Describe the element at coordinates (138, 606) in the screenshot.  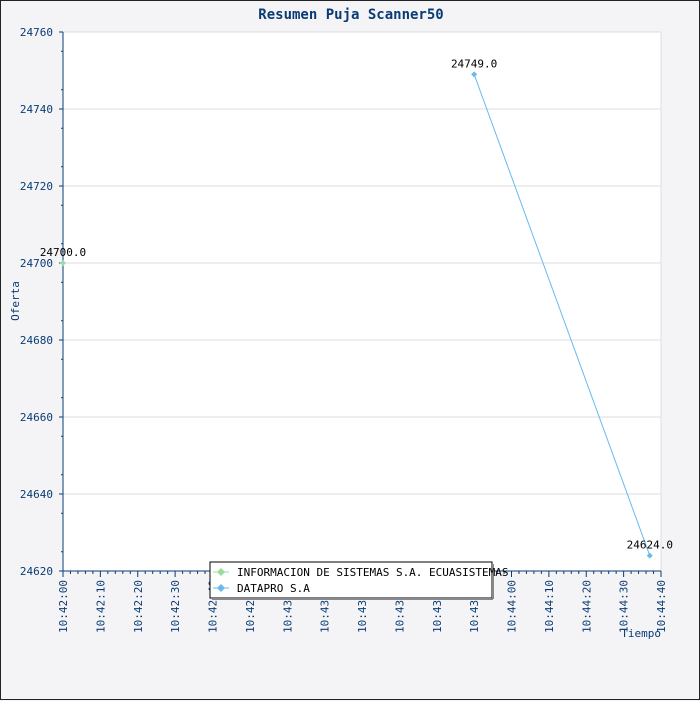
I see `x-tick-label: 10:42:20` at that location.